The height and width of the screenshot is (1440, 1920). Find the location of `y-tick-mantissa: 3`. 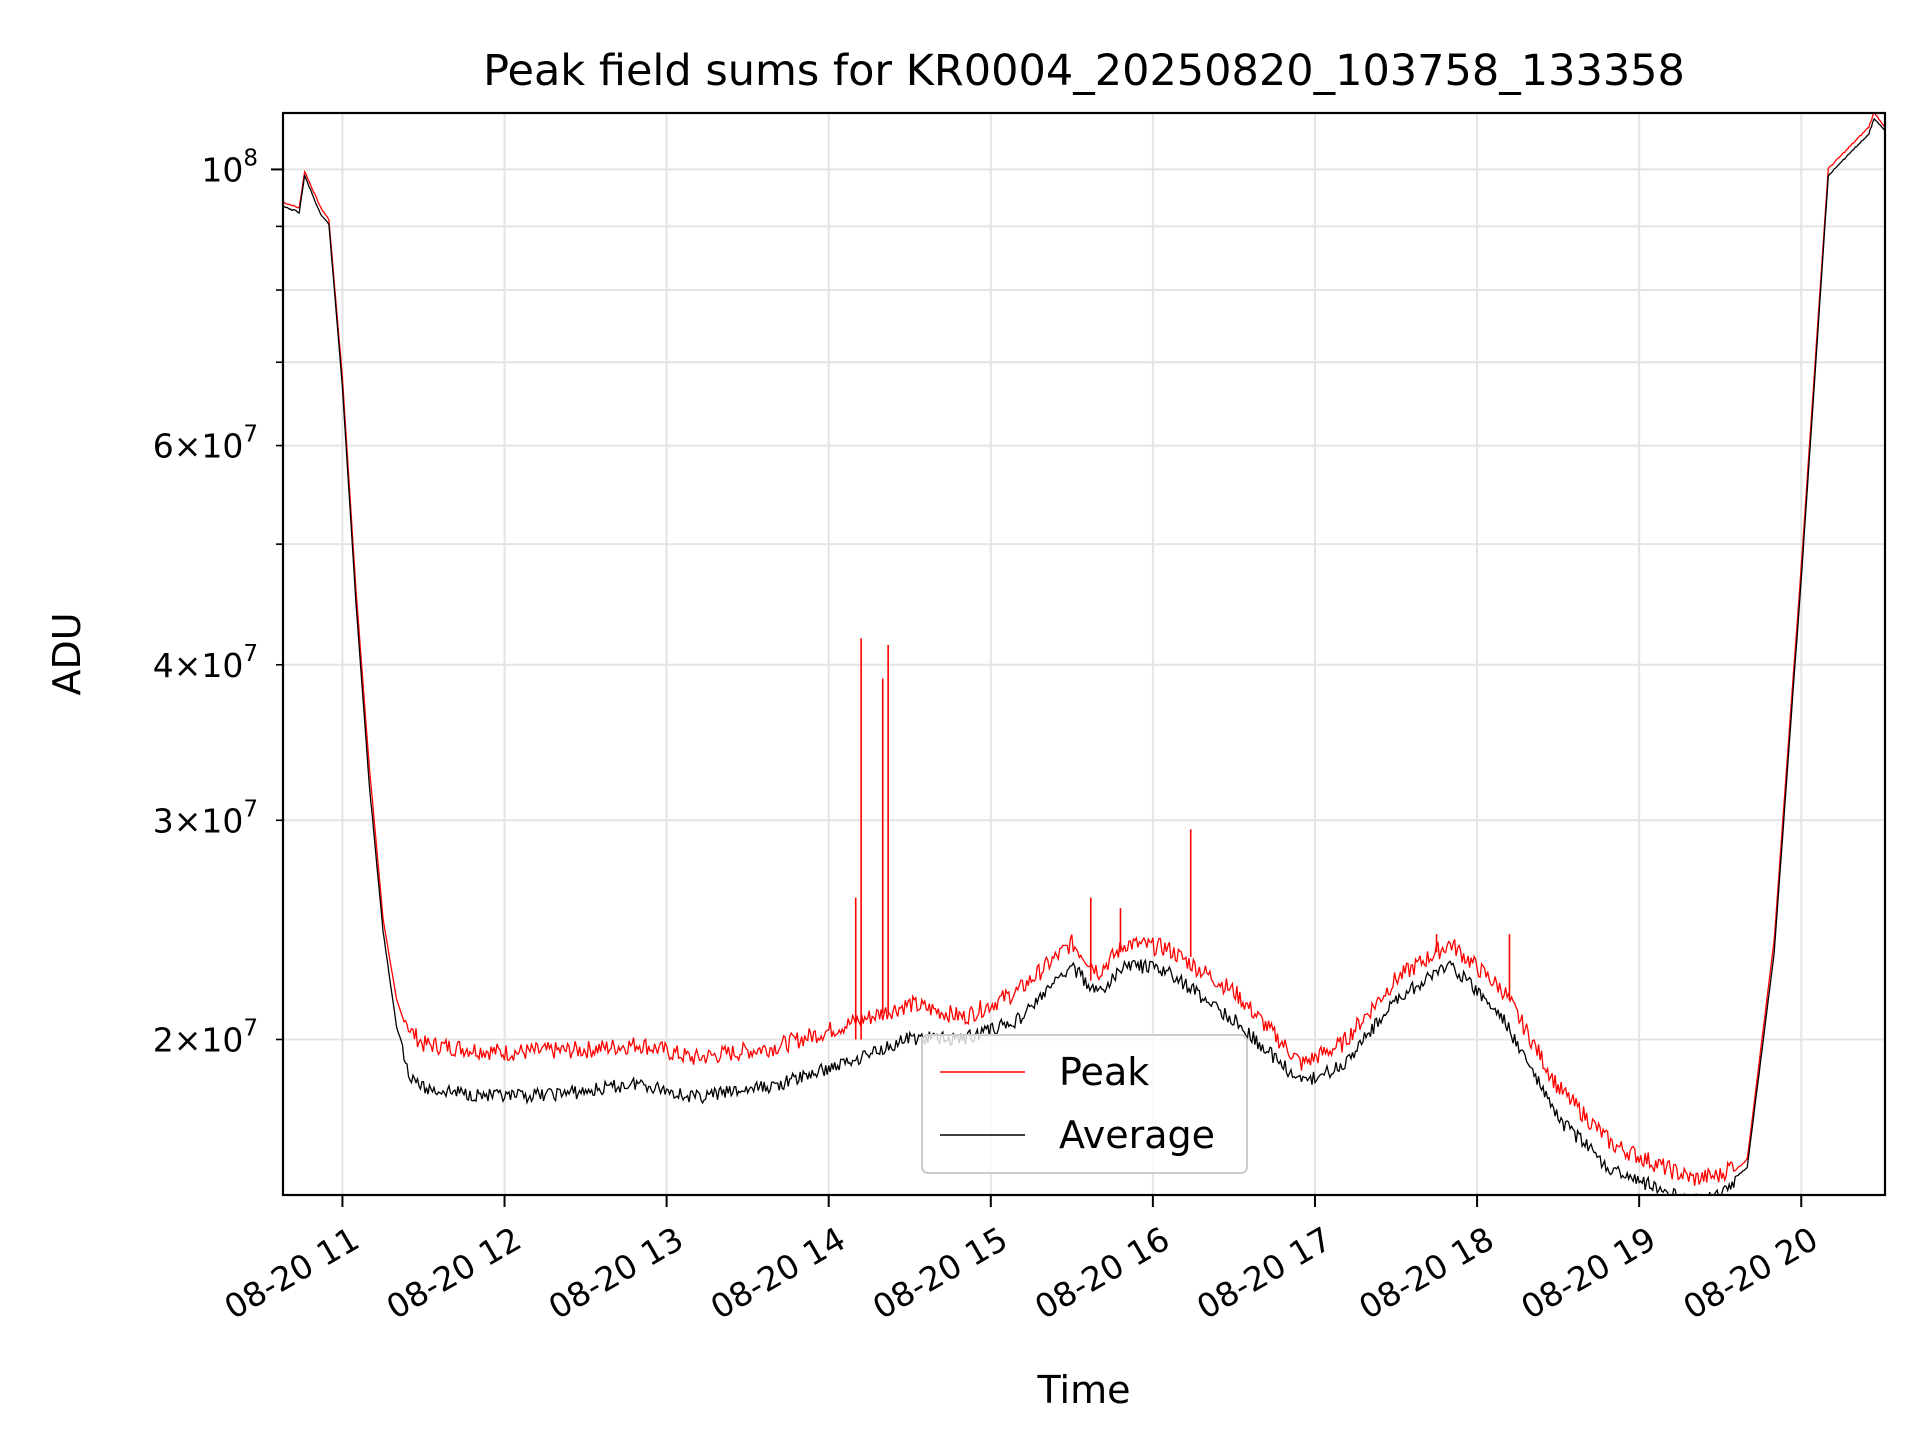

y-tick-mantissa: 3 is located at coordinates (163, 820).